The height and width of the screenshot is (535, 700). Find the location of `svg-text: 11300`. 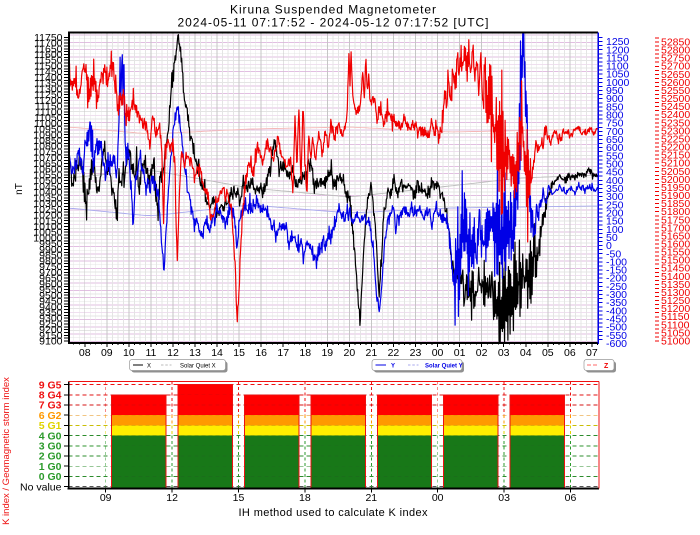

svg-text: 11300 is located at coordinates (48, 89).